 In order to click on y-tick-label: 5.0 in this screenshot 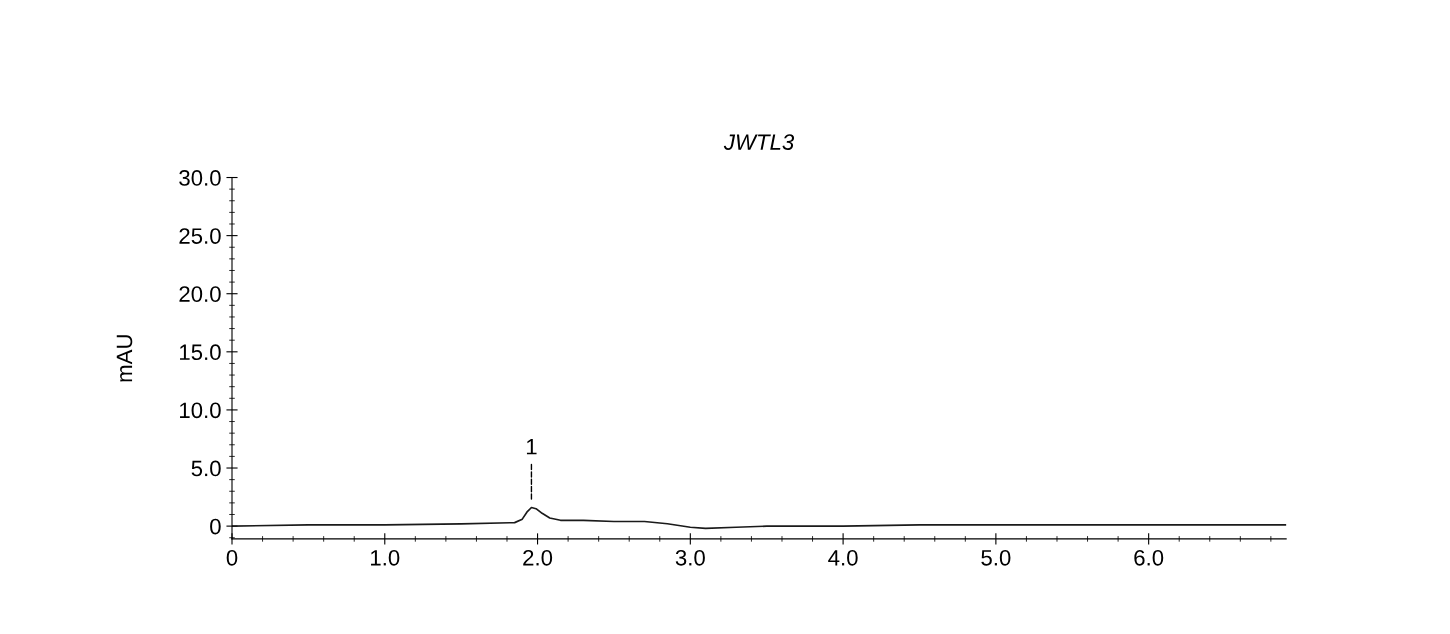, I will do `click(206, 468)`.